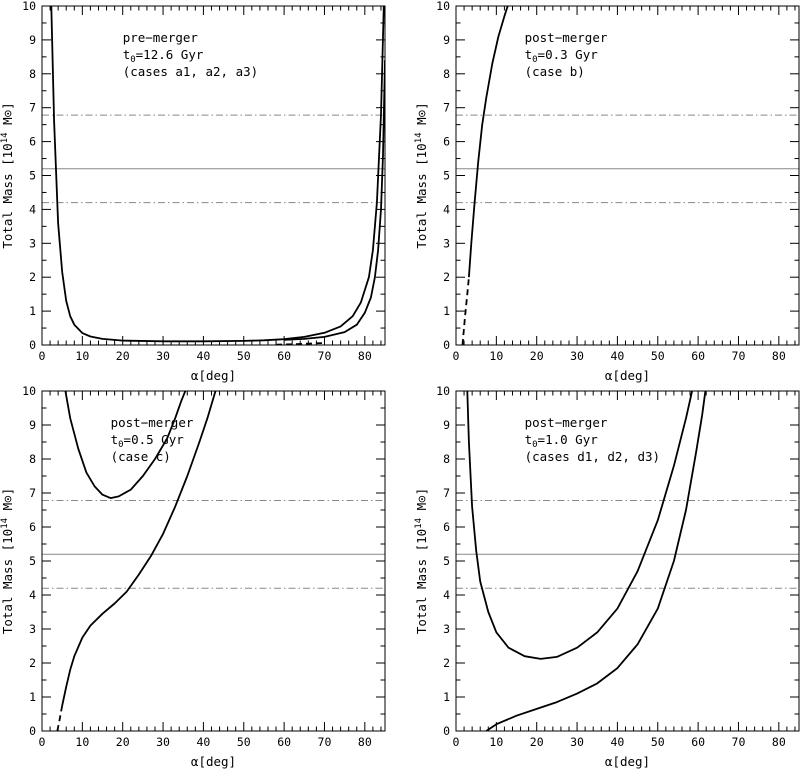 The width and height of the screenshot is (800, 771). I want to click on annotation-line: t0=0.5 Gyr, so click(148, 441).